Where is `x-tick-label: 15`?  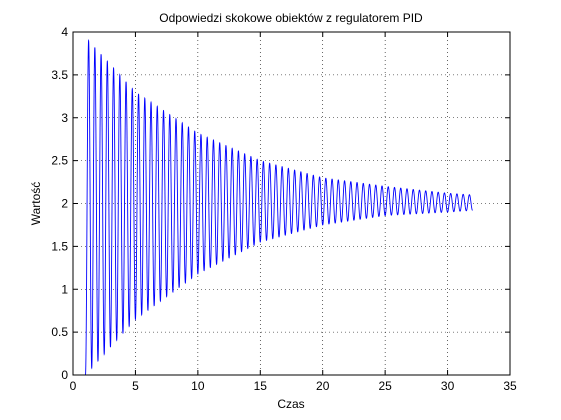
x-tick-label: 15 is located at coordinates (261, 386).